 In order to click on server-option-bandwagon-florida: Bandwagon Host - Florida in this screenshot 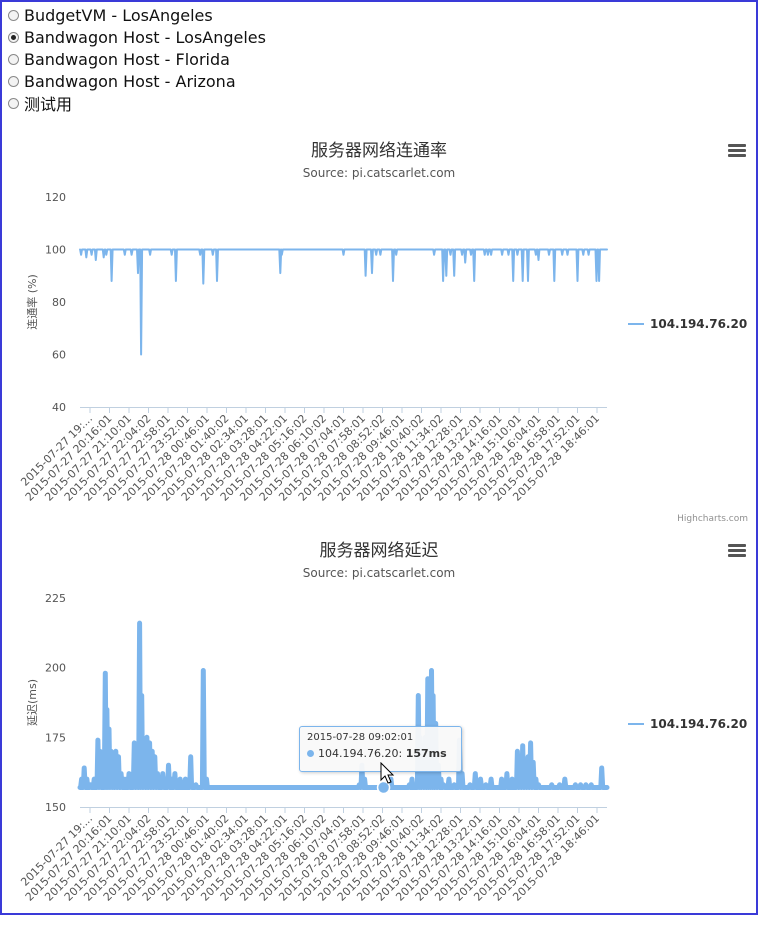, I will do `click(137, 59)`.